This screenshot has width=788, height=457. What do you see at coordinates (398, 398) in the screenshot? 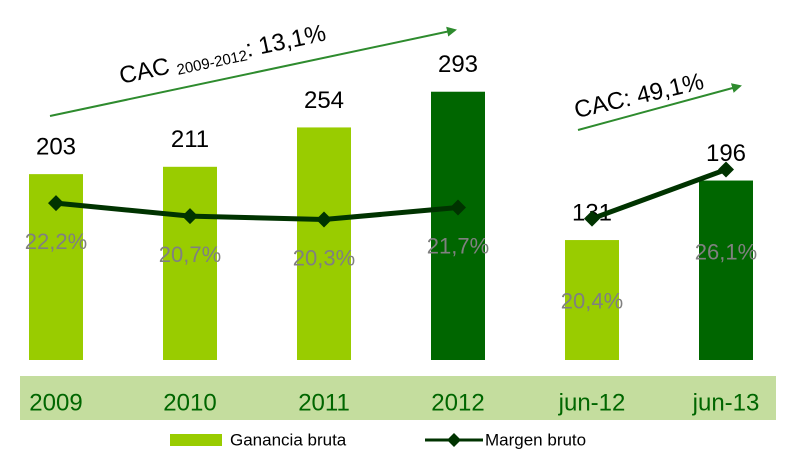
I see `category-band` at bounding box center [398, 398].